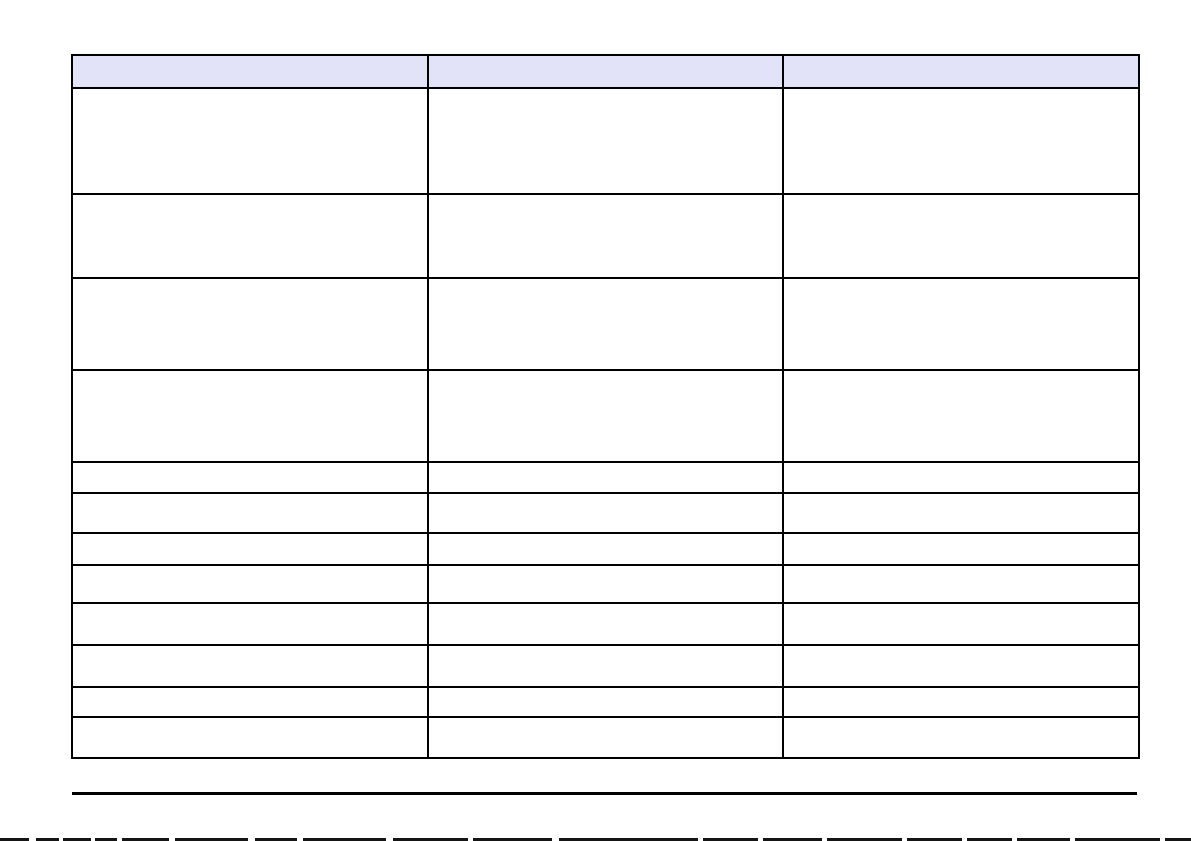 The width and height of the screenshot is (1191, 841). What do you see at coordinates (604, 793) in the screenshot?
I see `footer-rule` at bounding box center [604, 793].